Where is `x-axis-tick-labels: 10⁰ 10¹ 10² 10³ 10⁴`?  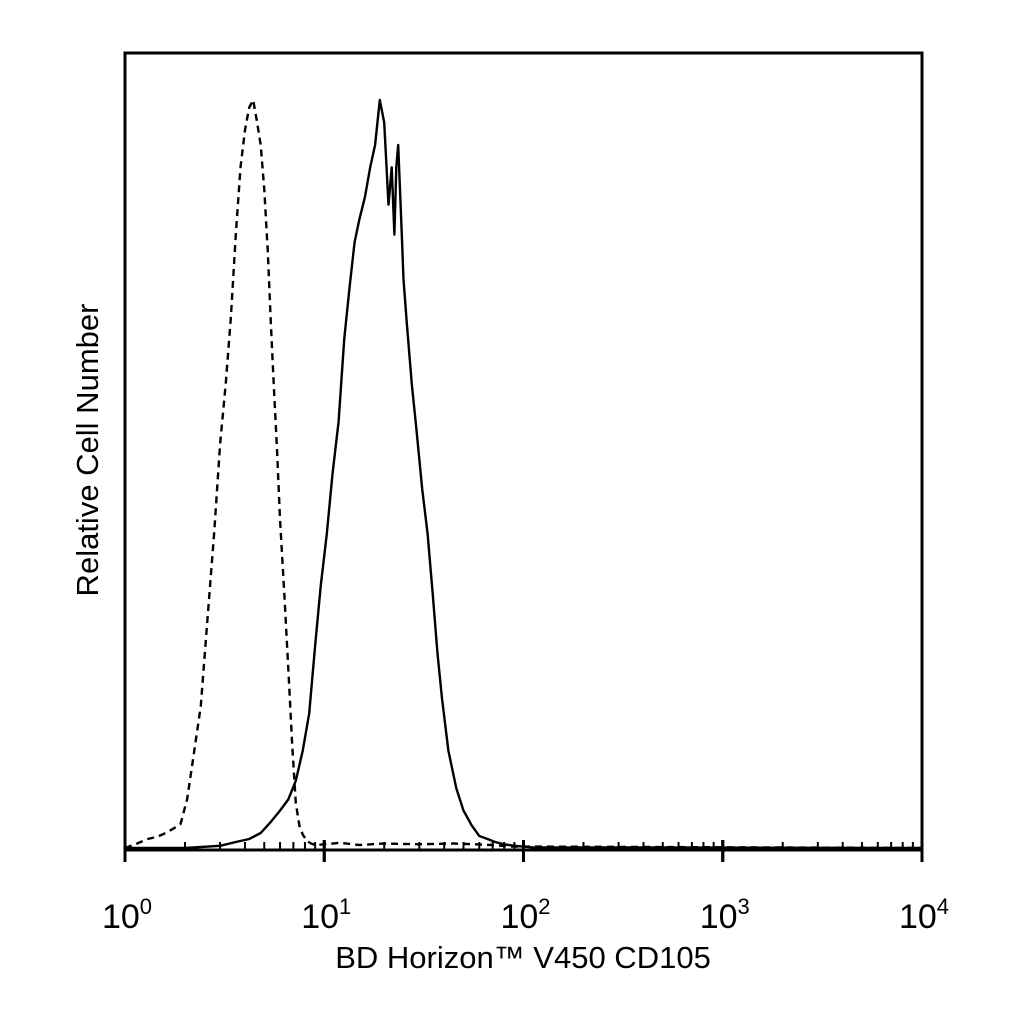
x-axis-tick-labels: 10⁰ 10¹ 10² 10³ 10⁴ is located at coordinates (525, 915).